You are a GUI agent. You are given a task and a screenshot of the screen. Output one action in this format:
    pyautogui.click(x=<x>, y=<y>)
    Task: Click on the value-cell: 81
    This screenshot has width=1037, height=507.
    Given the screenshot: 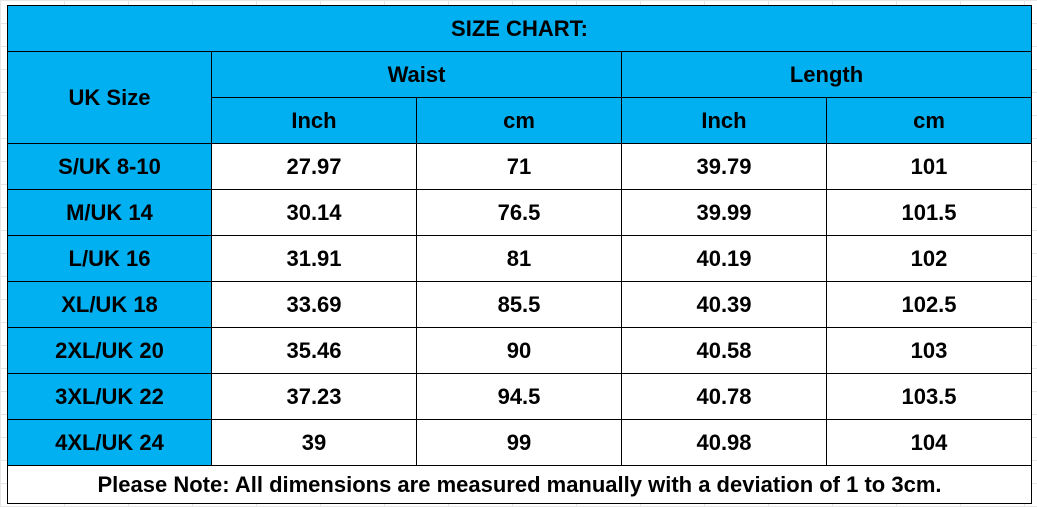 What is the action you would take?
    pyautogui.click(x=519, y=258)
    